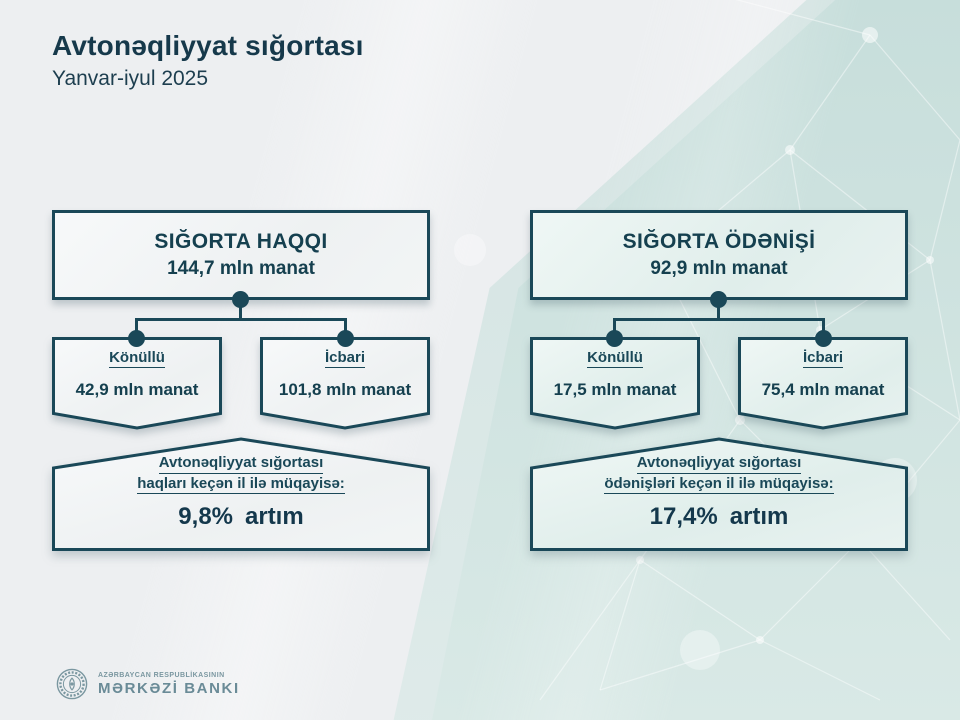  Describe the element at coordinates (137, 389) in the screenshot. I see `haqqi-konullu-value: 42,9 mln manat` at that location.